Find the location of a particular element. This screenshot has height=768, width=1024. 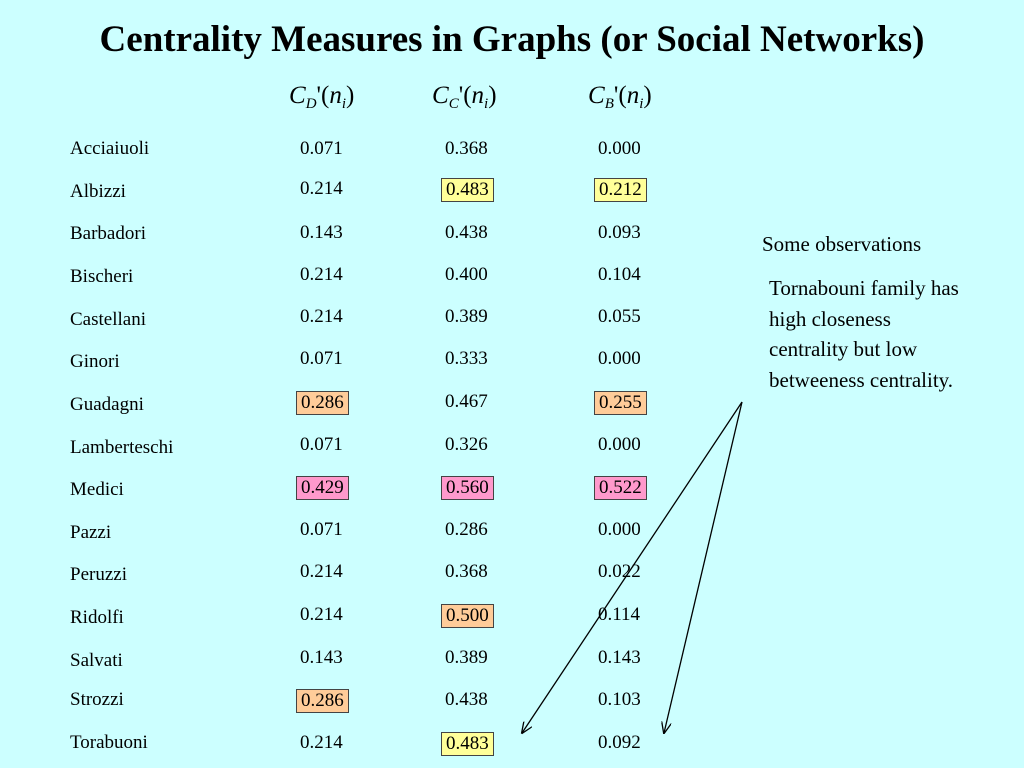

value-cb: 0.104 is located at coordinates (619, 274).